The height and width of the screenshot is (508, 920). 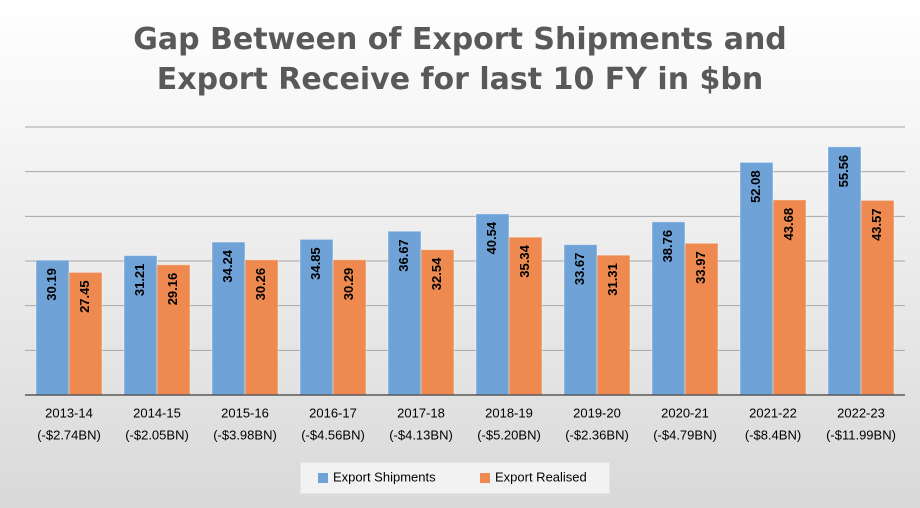 I want to click on value-label: 33.97, so click(x=700, y=267).